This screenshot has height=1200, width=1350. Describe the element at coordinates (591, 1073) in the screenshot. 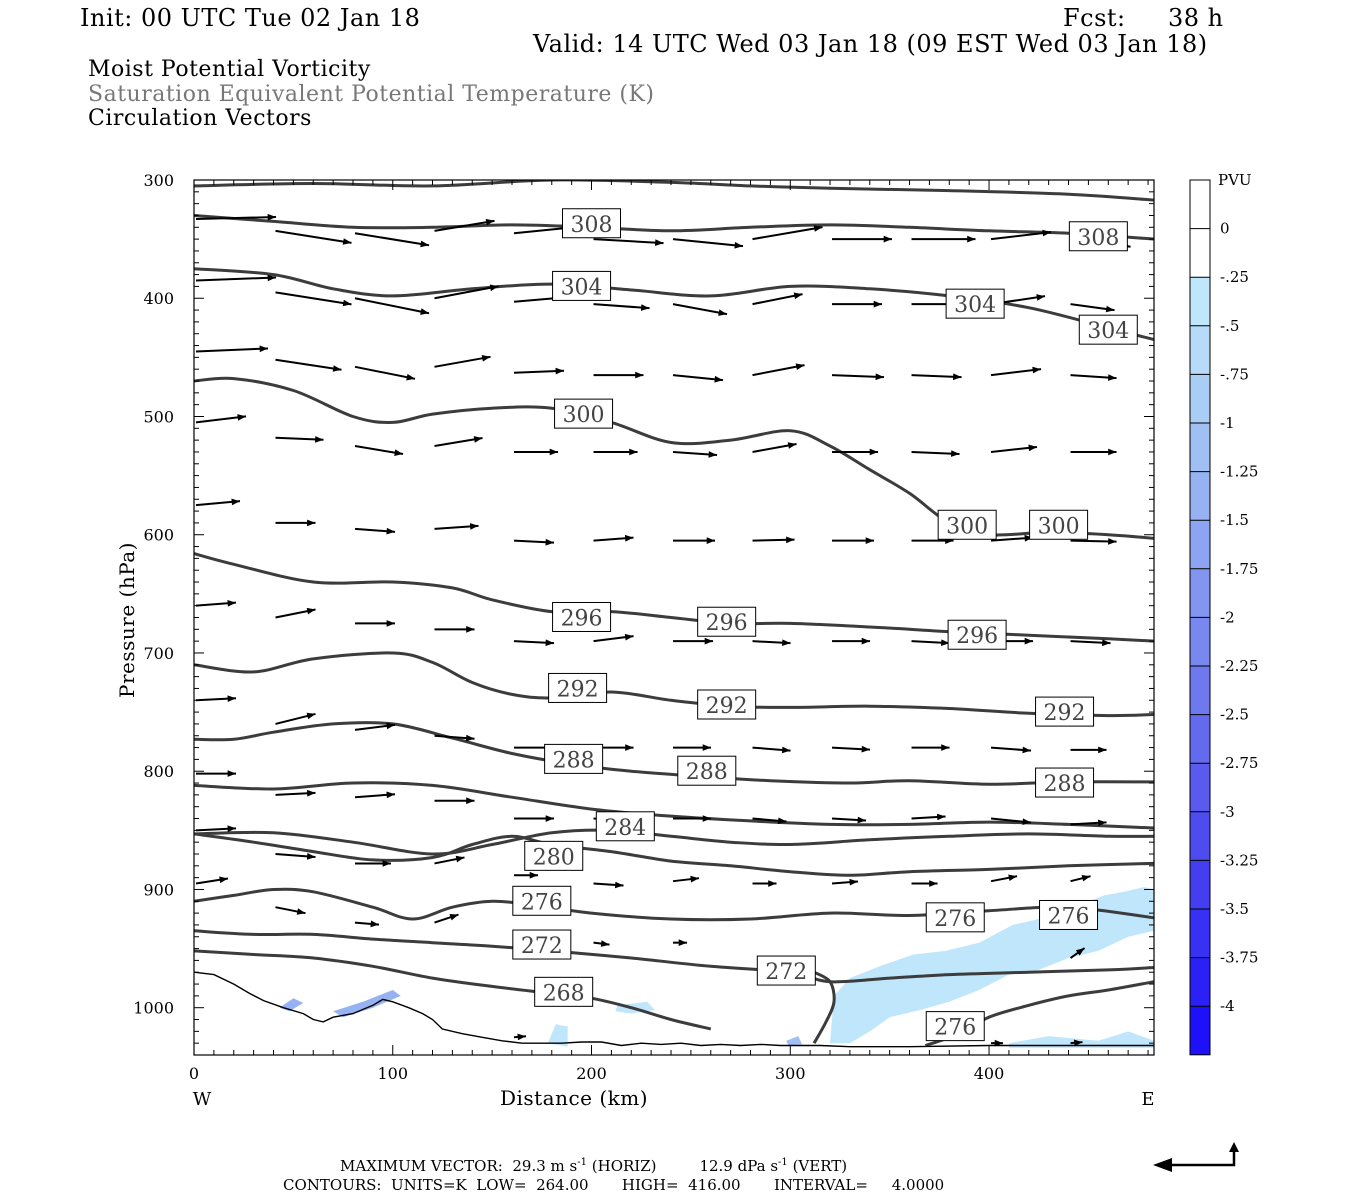

I see `x-tick-label: 200` at that location.